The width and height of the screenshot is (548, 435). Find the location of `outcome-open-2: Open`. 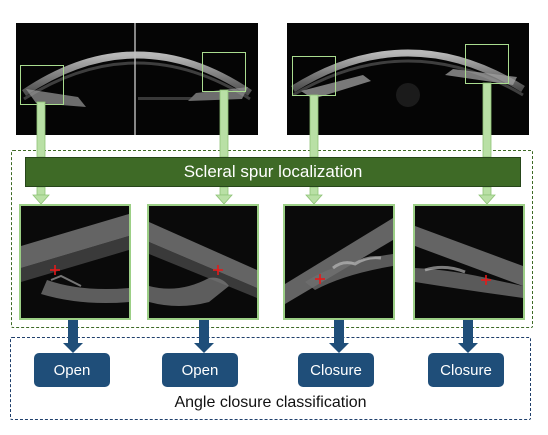

outcome-open-2: Open is located at coordinates (200, 370).